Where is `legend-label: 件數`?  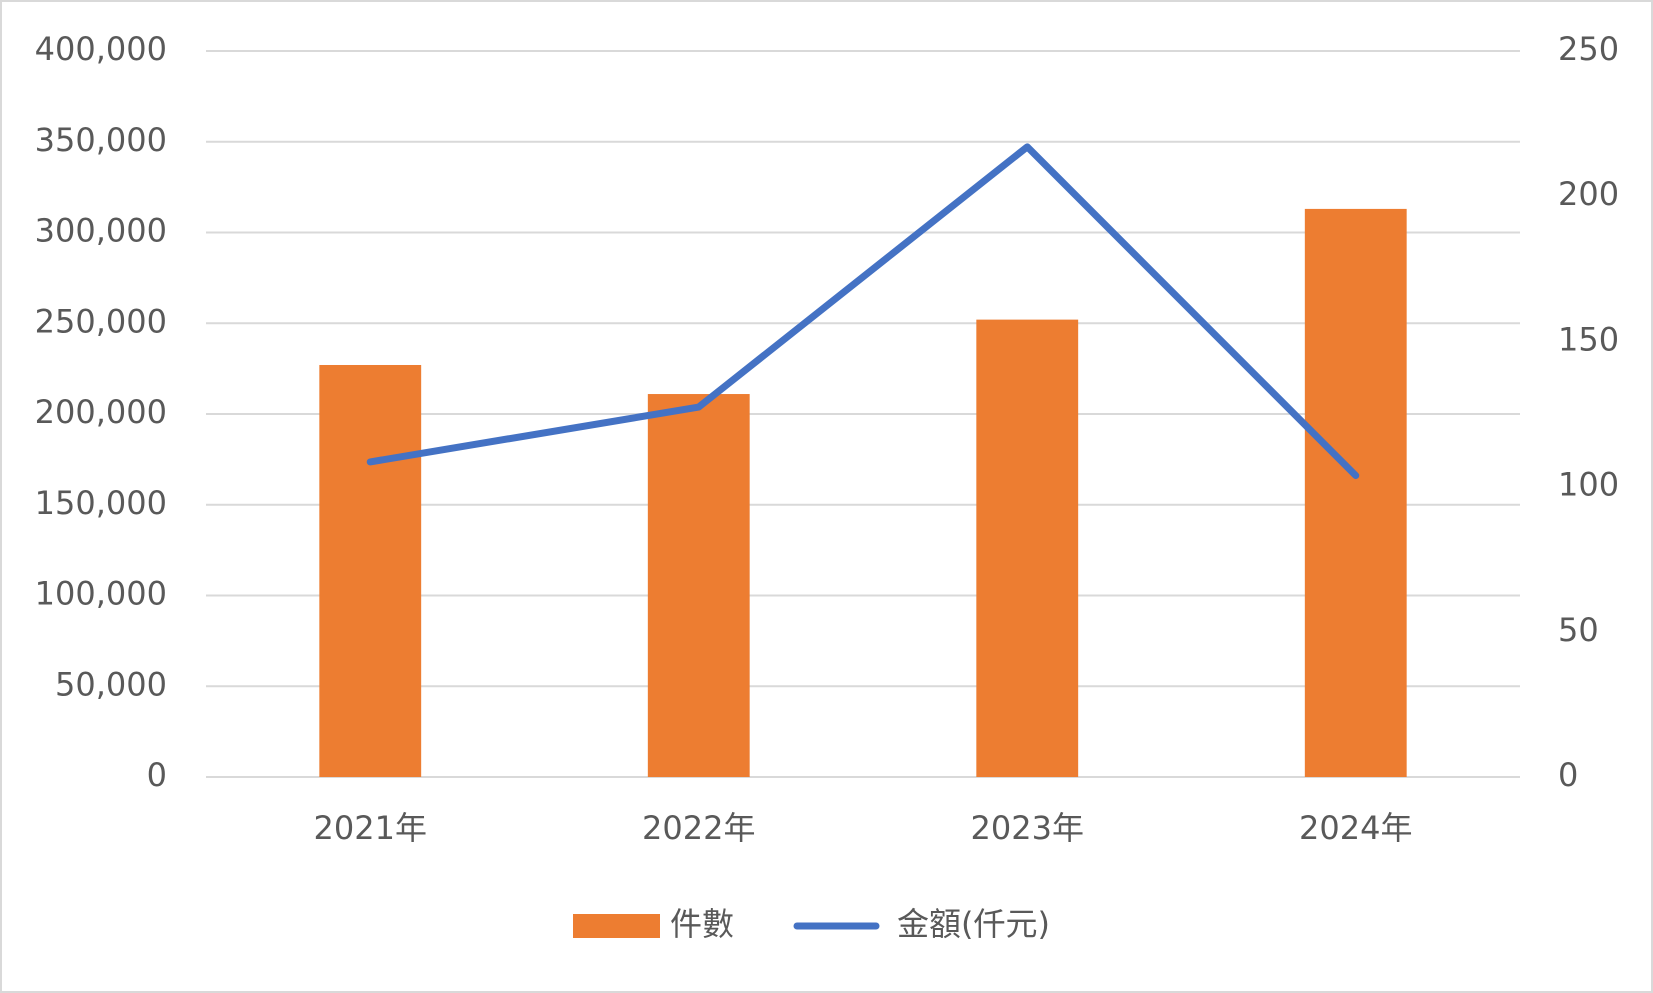
legend-label: 件數 is located at coordinates (702, 924).